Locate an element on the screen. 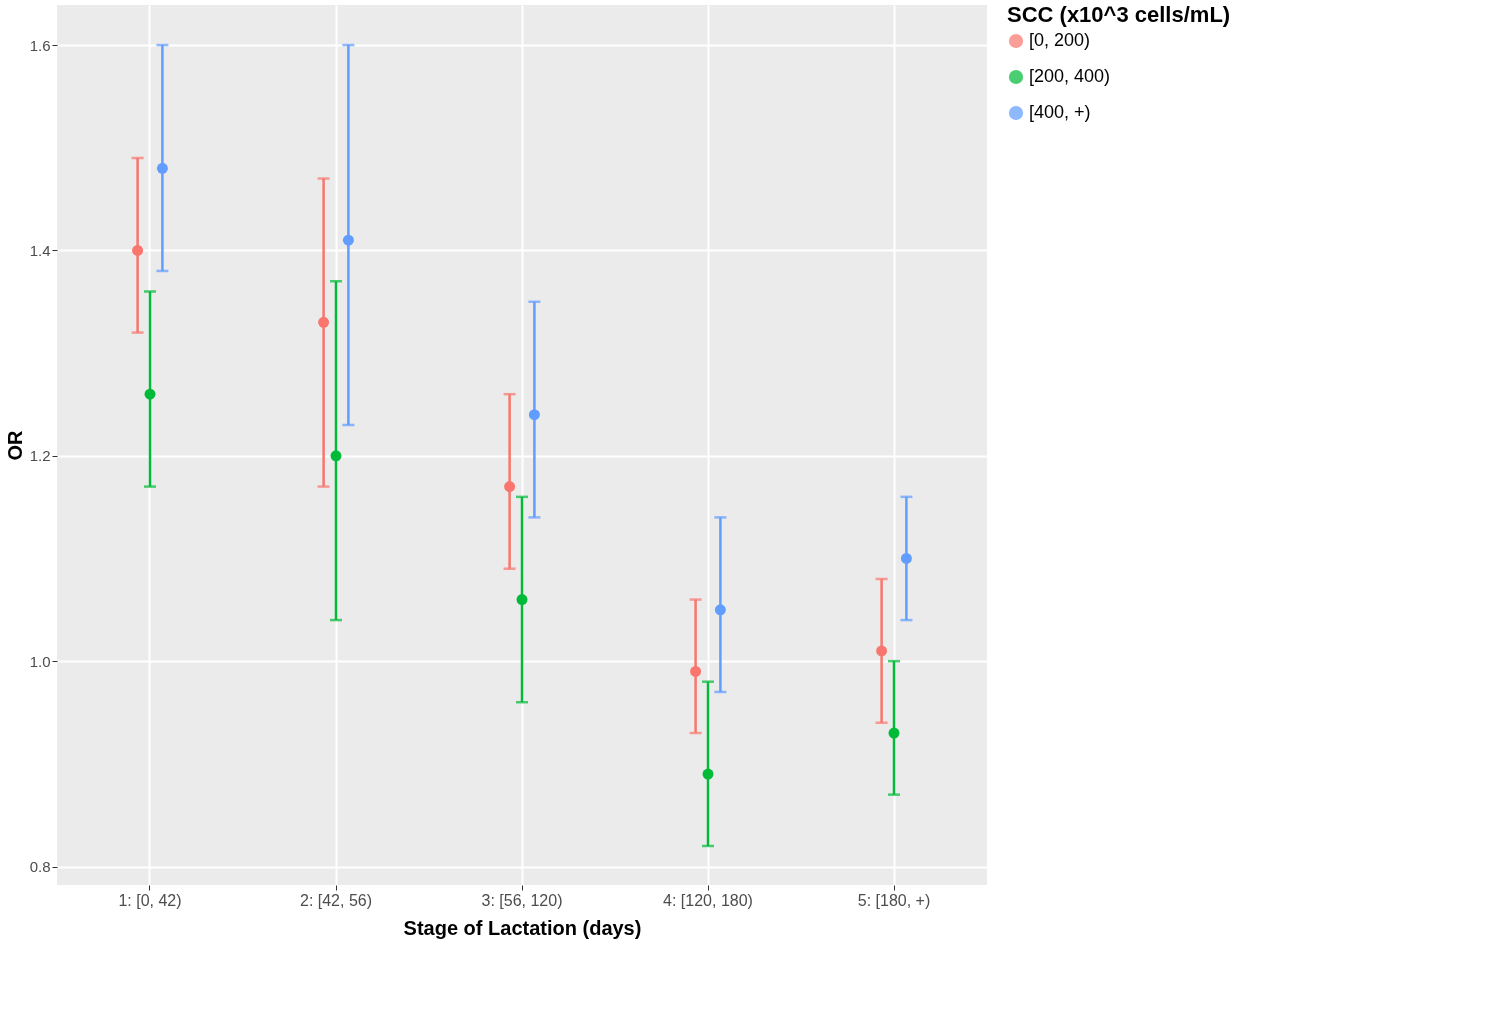 Image resolution: width=1490 pixels, height=1023 pixels. x-tick-label: 4: [120, 180) is located at coordinates (708, 900).